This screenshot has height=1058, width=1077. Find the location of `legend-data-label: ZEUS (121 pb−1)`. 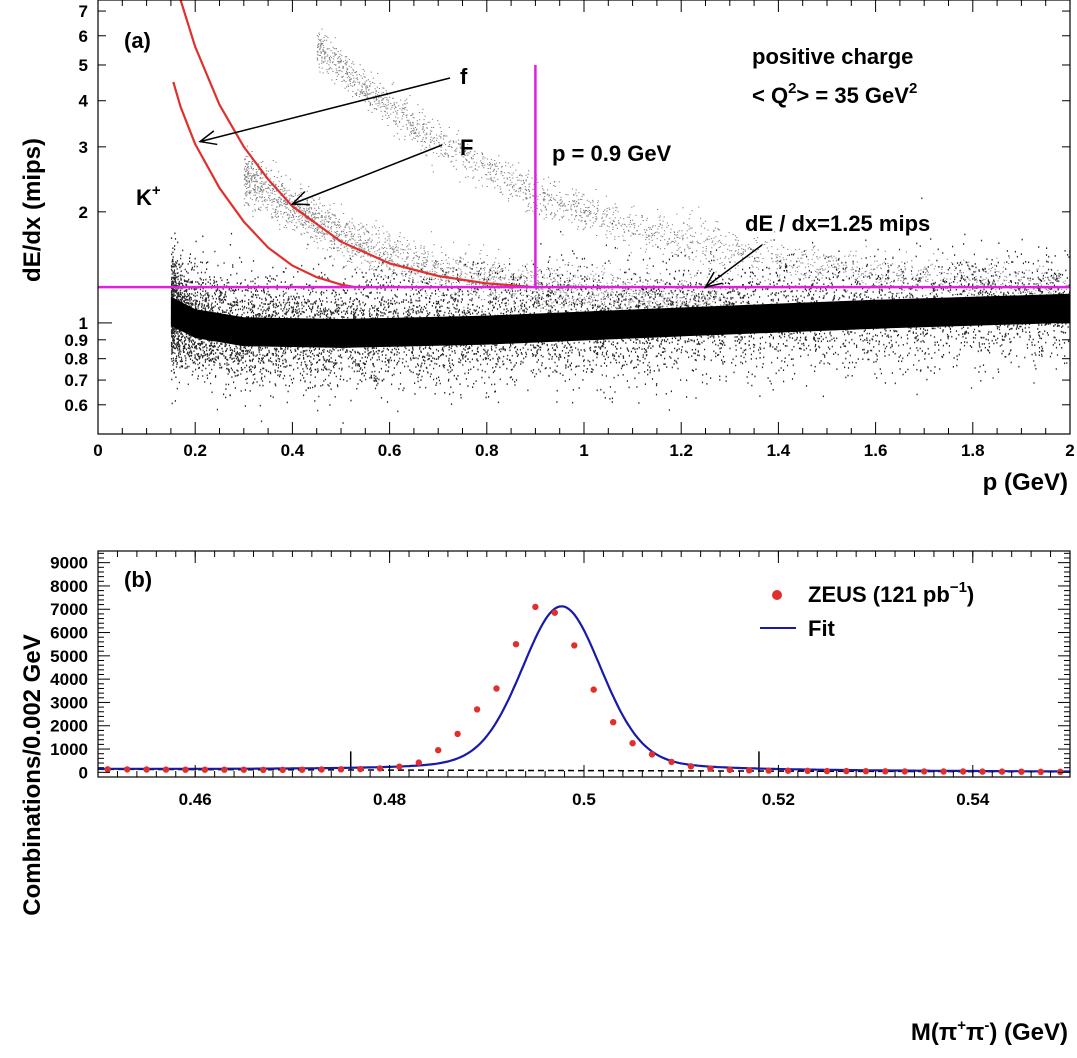

legend-data-label: ZEUS (121 pb−1) is located at coordinates (891, 593).